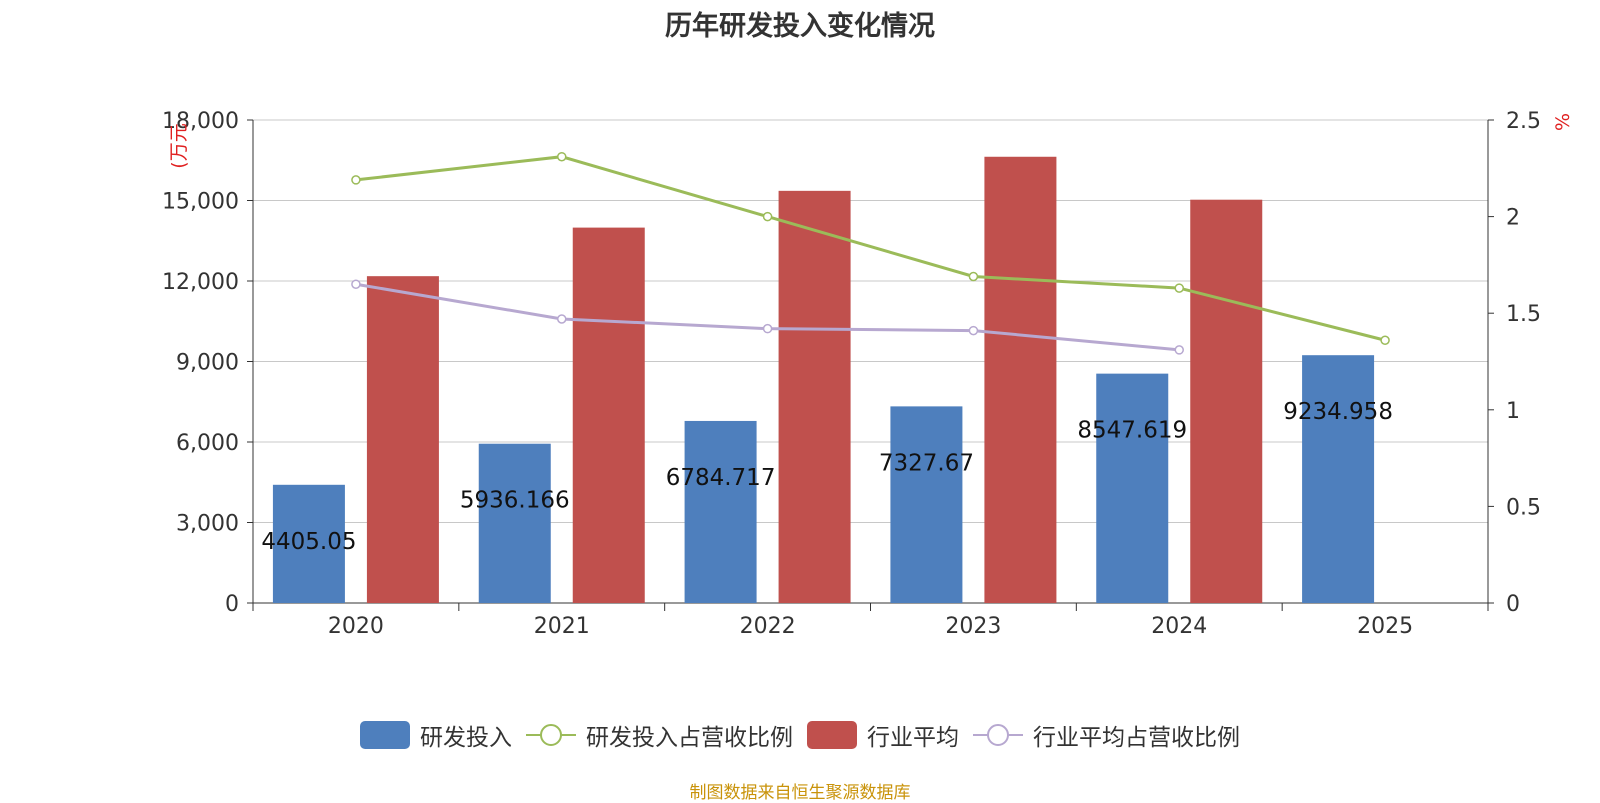 The height and width of the screenshot is (803, 1600). Describe the element at coordinates (562, 626) in the screenshot. I see `x-tick-label: 2021` at that location.